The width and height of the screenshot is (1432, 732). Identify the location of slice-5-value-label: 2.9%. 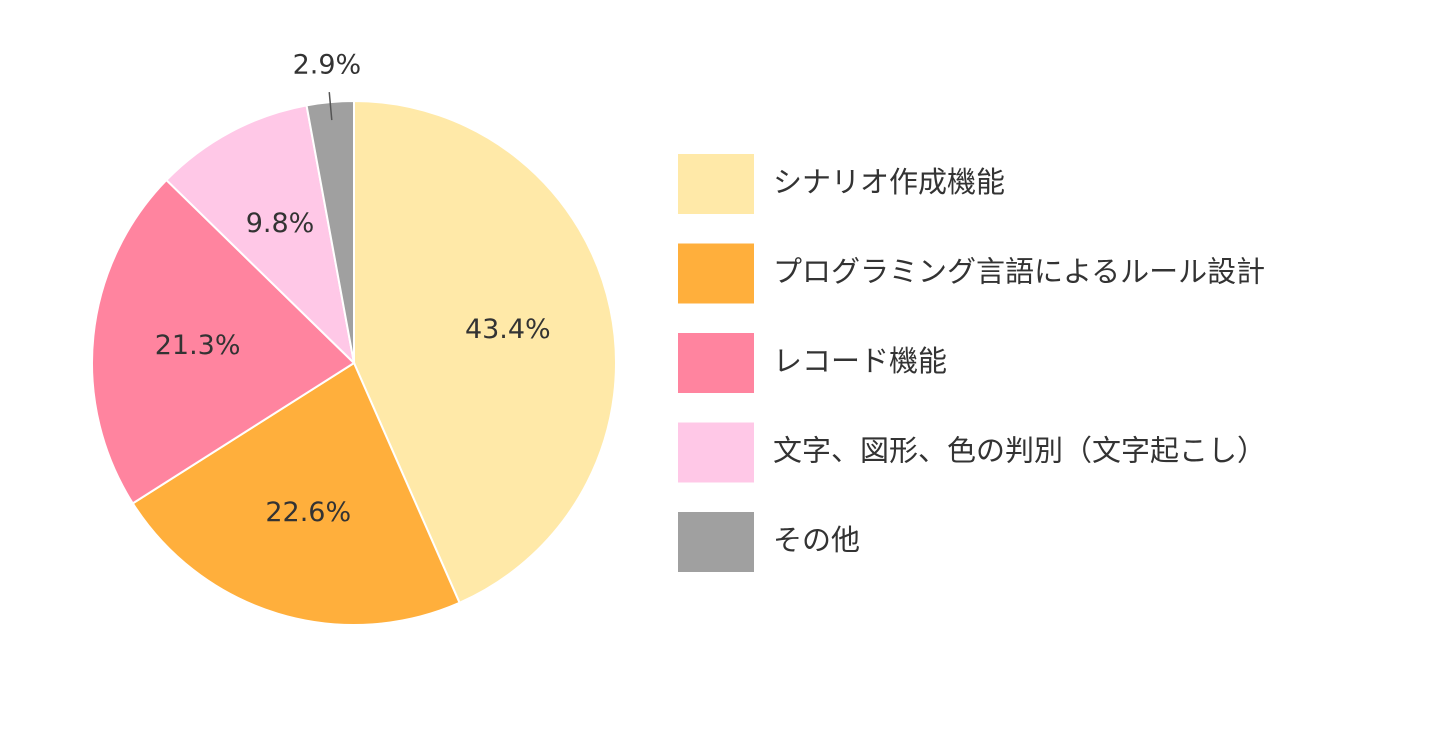
(327, 65).